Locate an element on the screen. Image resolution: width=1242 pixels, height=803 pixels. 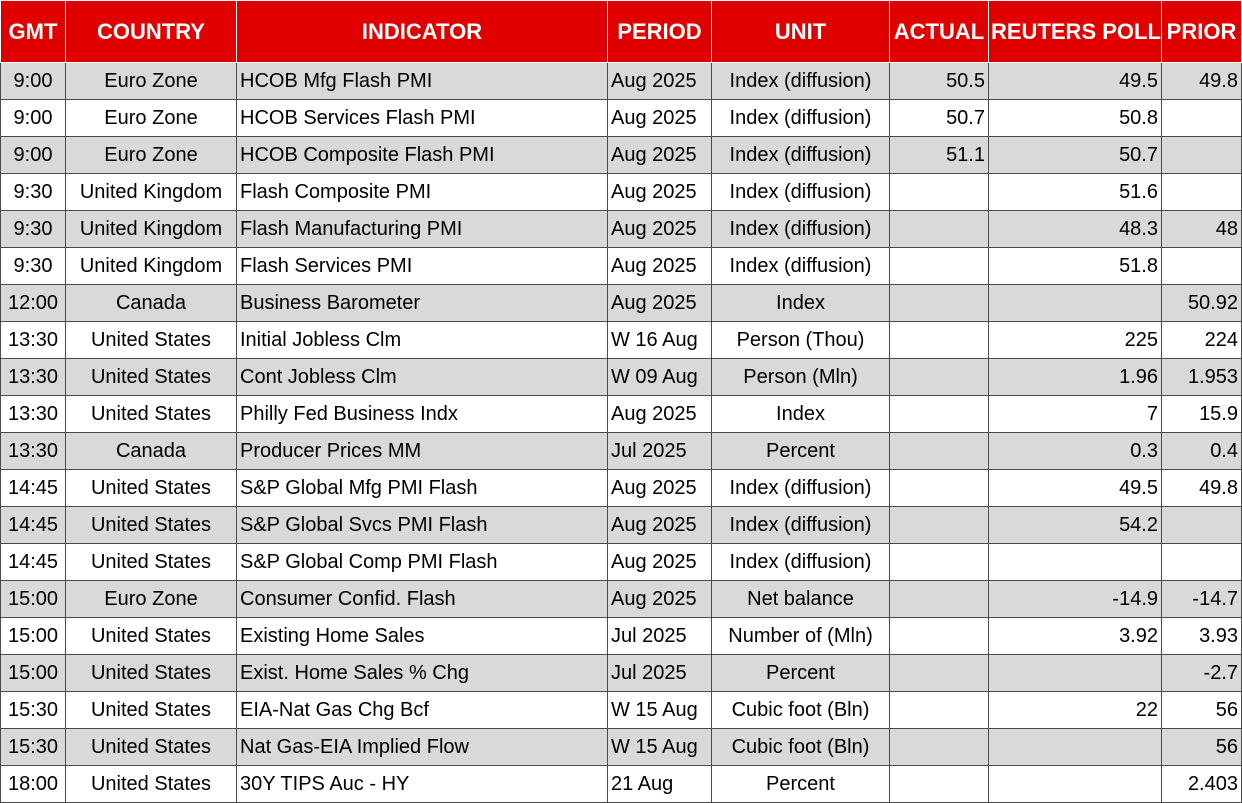
cell-prior: -2.7 is located at coordinates (1201, 673).